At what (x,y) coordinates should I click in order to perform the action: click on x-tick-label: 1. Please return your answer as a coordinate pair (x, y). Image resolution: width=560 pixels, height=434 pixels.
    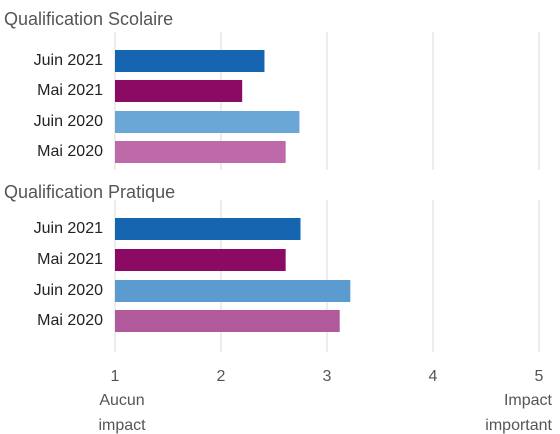
    Looking at the image, I should click on (115, 376).